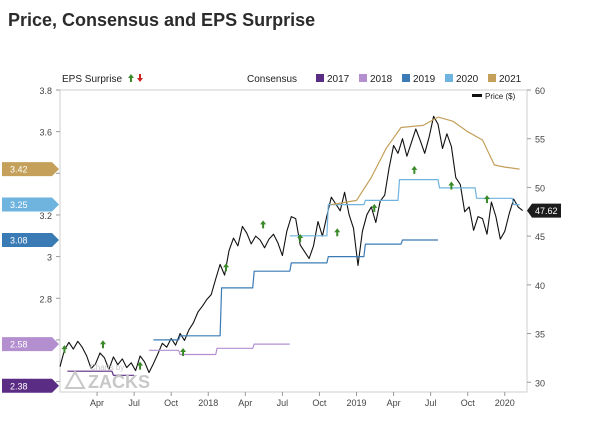 The height and width of the screenshot is (440, 590). Describe the element at coordinates (19, 345) in the screenshot. I see `eps-consensus-badge-label: 2.58` at that location.